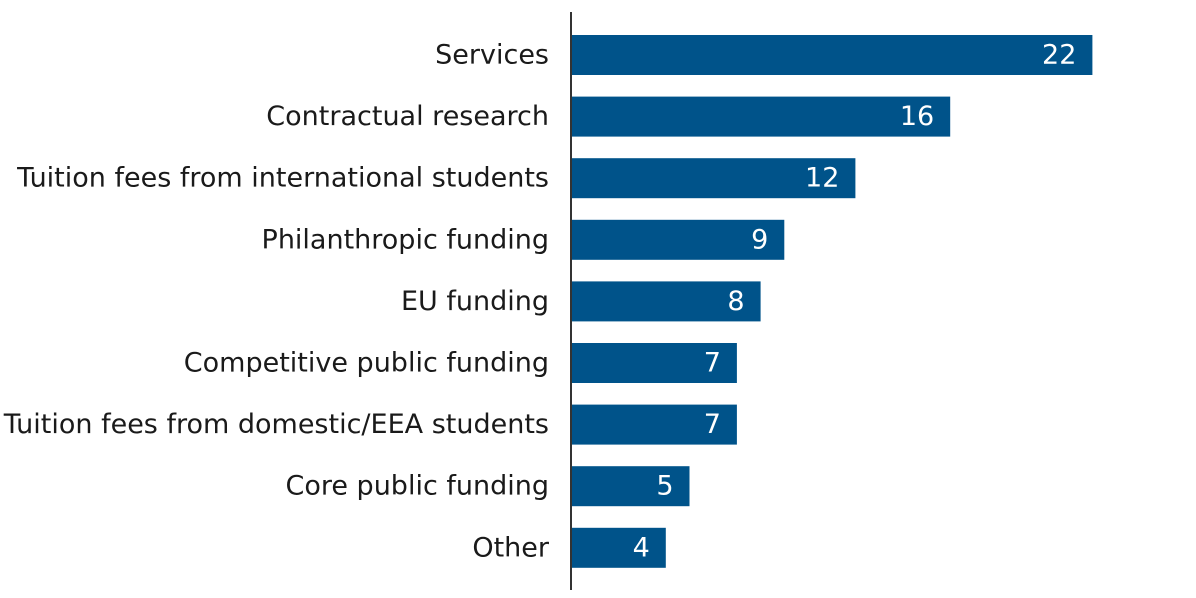 The image size is (1196, 598). What do you see at coordinates (759, 239) in the screenshot?
I see `value-label: 9` at bounding box center [759, 239].